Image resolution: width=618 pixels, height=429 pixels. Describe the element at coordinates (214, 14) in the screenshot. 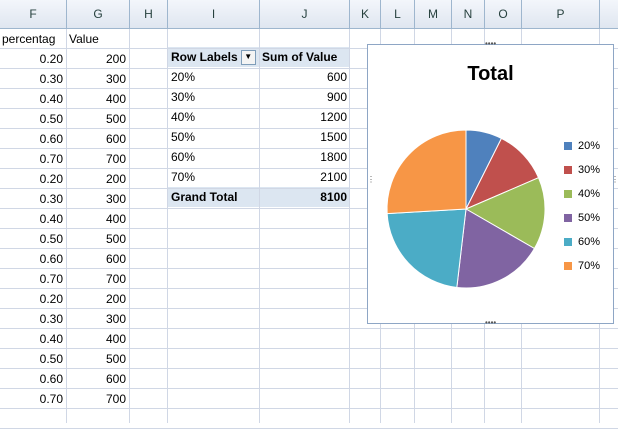

I see `col-header-i: I` at that location.